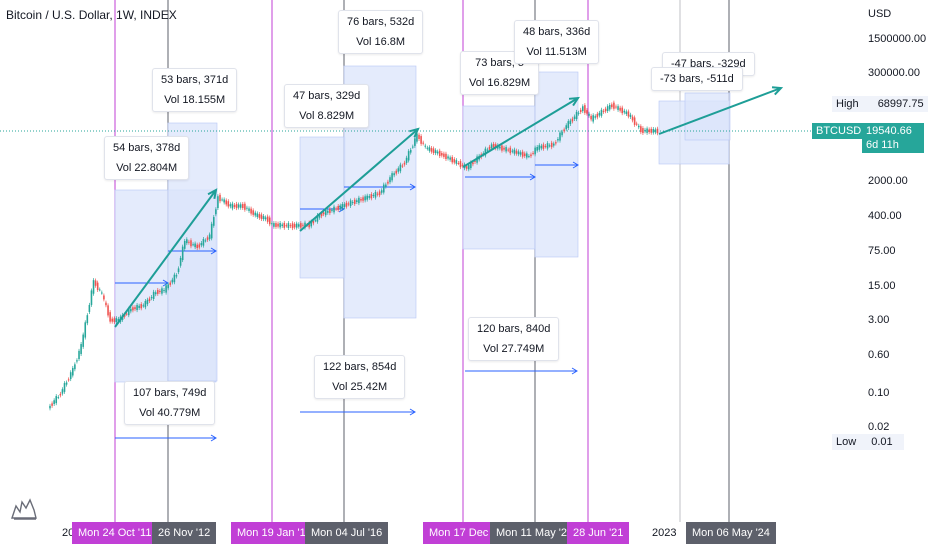 Image resolution: width=932 pixels, height=550 pixels. I want to click on measure-label: 120 bars, 840d Vol 27.749M, so click(514, 339).